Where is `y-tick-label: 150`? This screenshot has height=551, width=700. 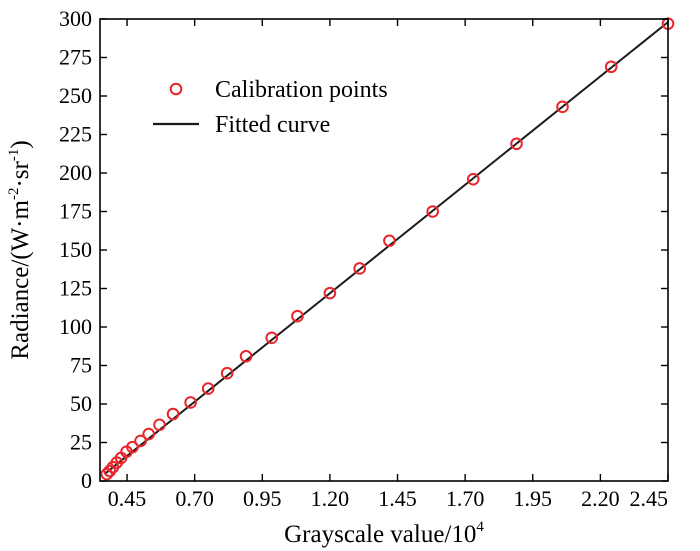
y-tick-label: 150 is located at coordinates (75, 249).